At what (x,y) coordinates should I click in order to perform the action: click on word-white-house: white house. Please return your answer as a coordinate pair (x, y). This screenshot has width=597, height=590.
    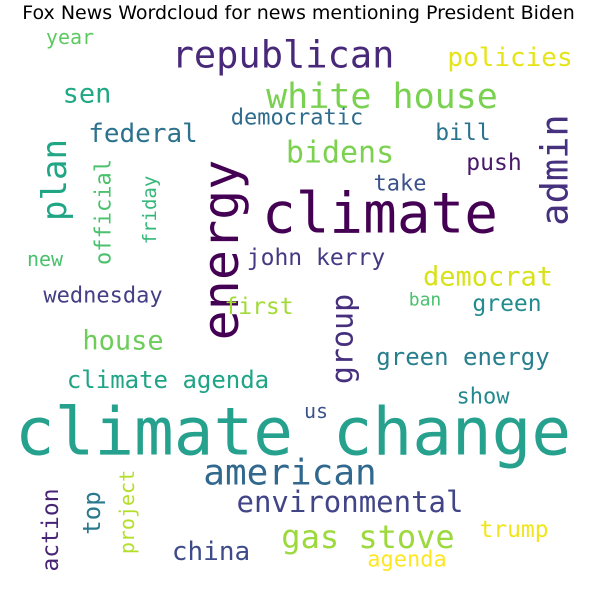
    Looking at the image, I should click on (382, 97).